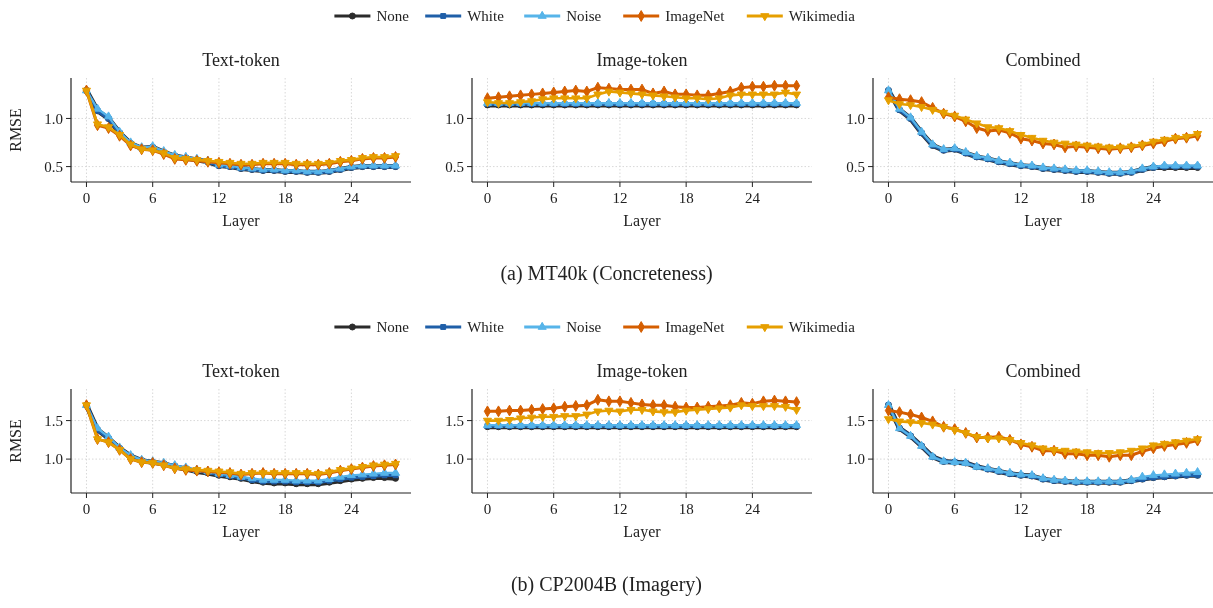  I want to click on text: (b) CP2004B (Imagery), so click(606, 584).